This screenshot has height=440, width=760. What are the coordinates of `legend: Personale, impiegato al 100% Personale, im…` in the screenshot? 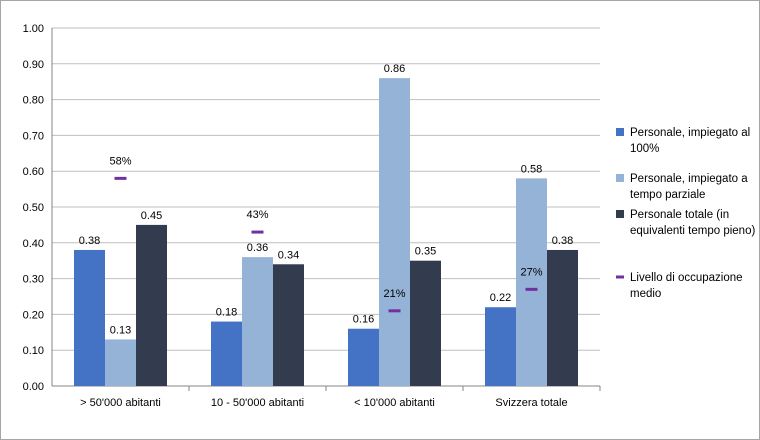 It's located at (685, 213).